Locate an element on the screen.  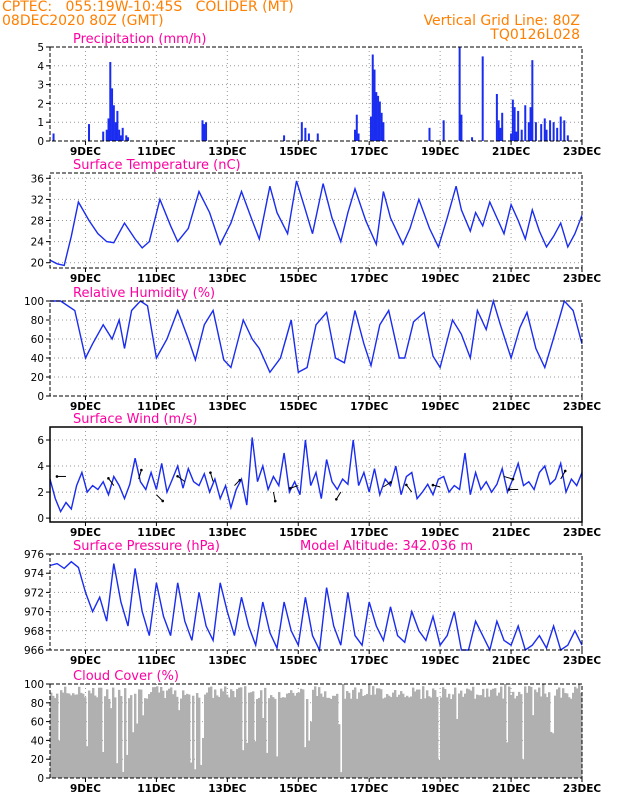
y-tick-label: 100 is located at coordinates (34, 685).